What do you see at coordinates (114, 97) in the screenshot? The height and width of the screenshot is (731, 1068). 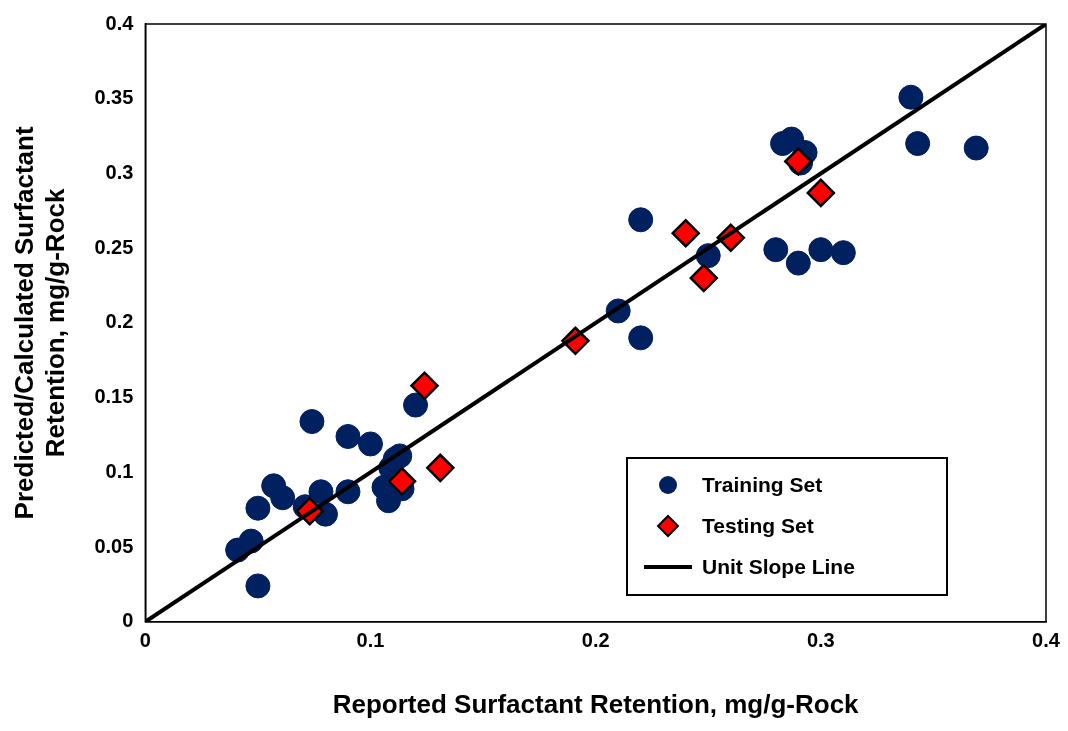 I see `y-tick-label: 0.35` at bounding box center [114, 97].